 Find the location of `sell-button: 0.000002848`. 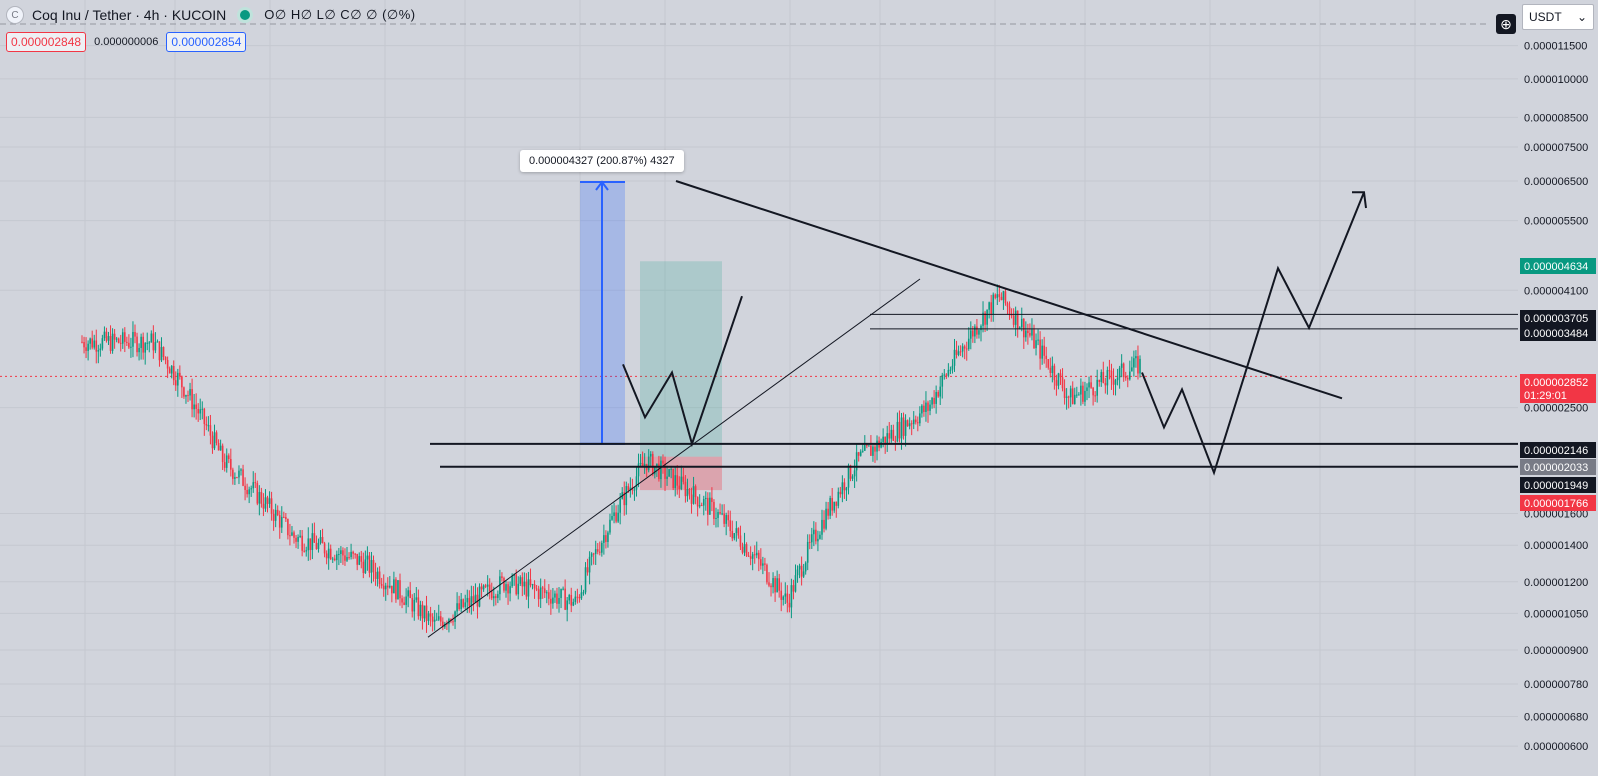

sell-button: 0.000002848 is located at coordinates (46, 42).